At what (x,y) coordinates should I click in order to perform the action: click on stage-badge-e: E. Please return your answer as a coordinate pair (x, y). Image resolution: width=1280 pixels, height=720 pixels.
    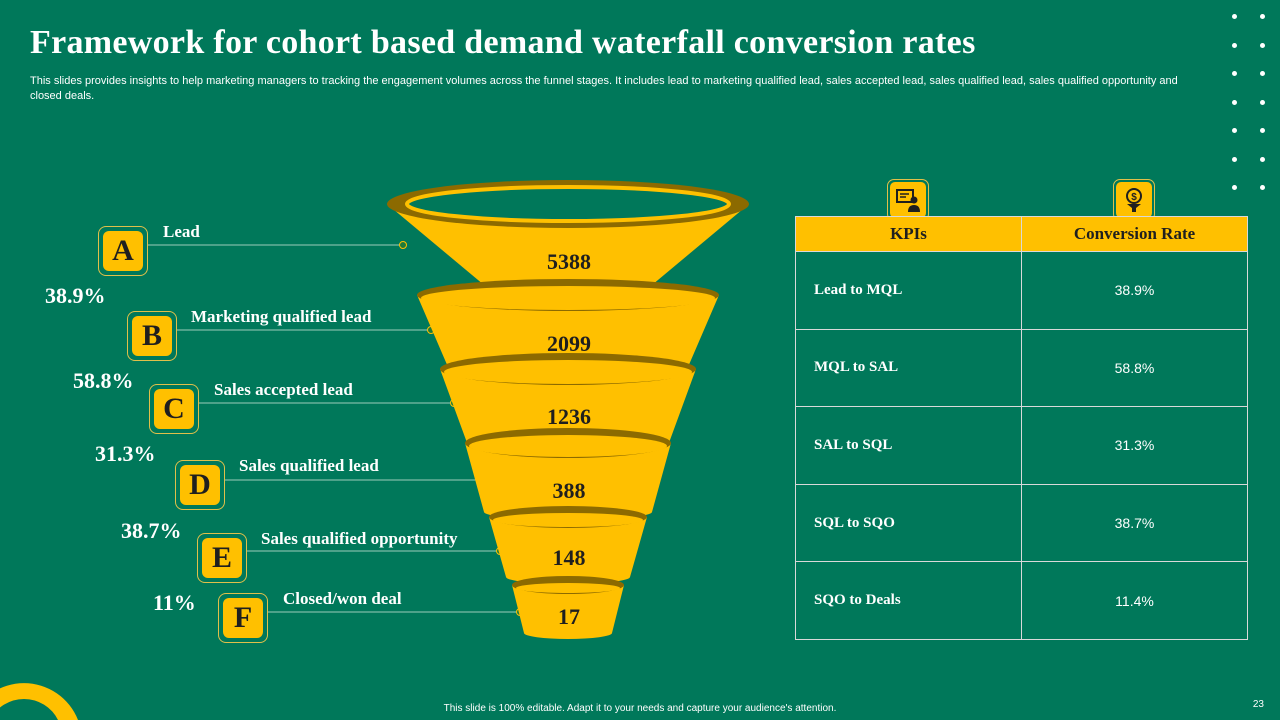
    Looking at the image, I should click on (222, 558).